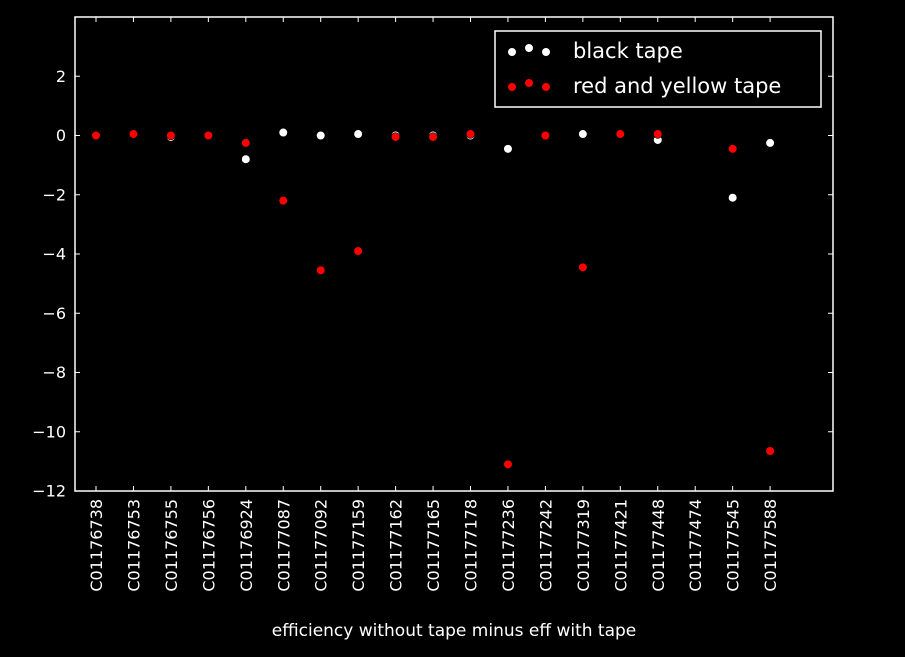 The height and width of the screenshot is (657, 905). Describe the element at coordinates (508, 545) in the screenshot. I see `x-tick-label: C01177236` at that location.